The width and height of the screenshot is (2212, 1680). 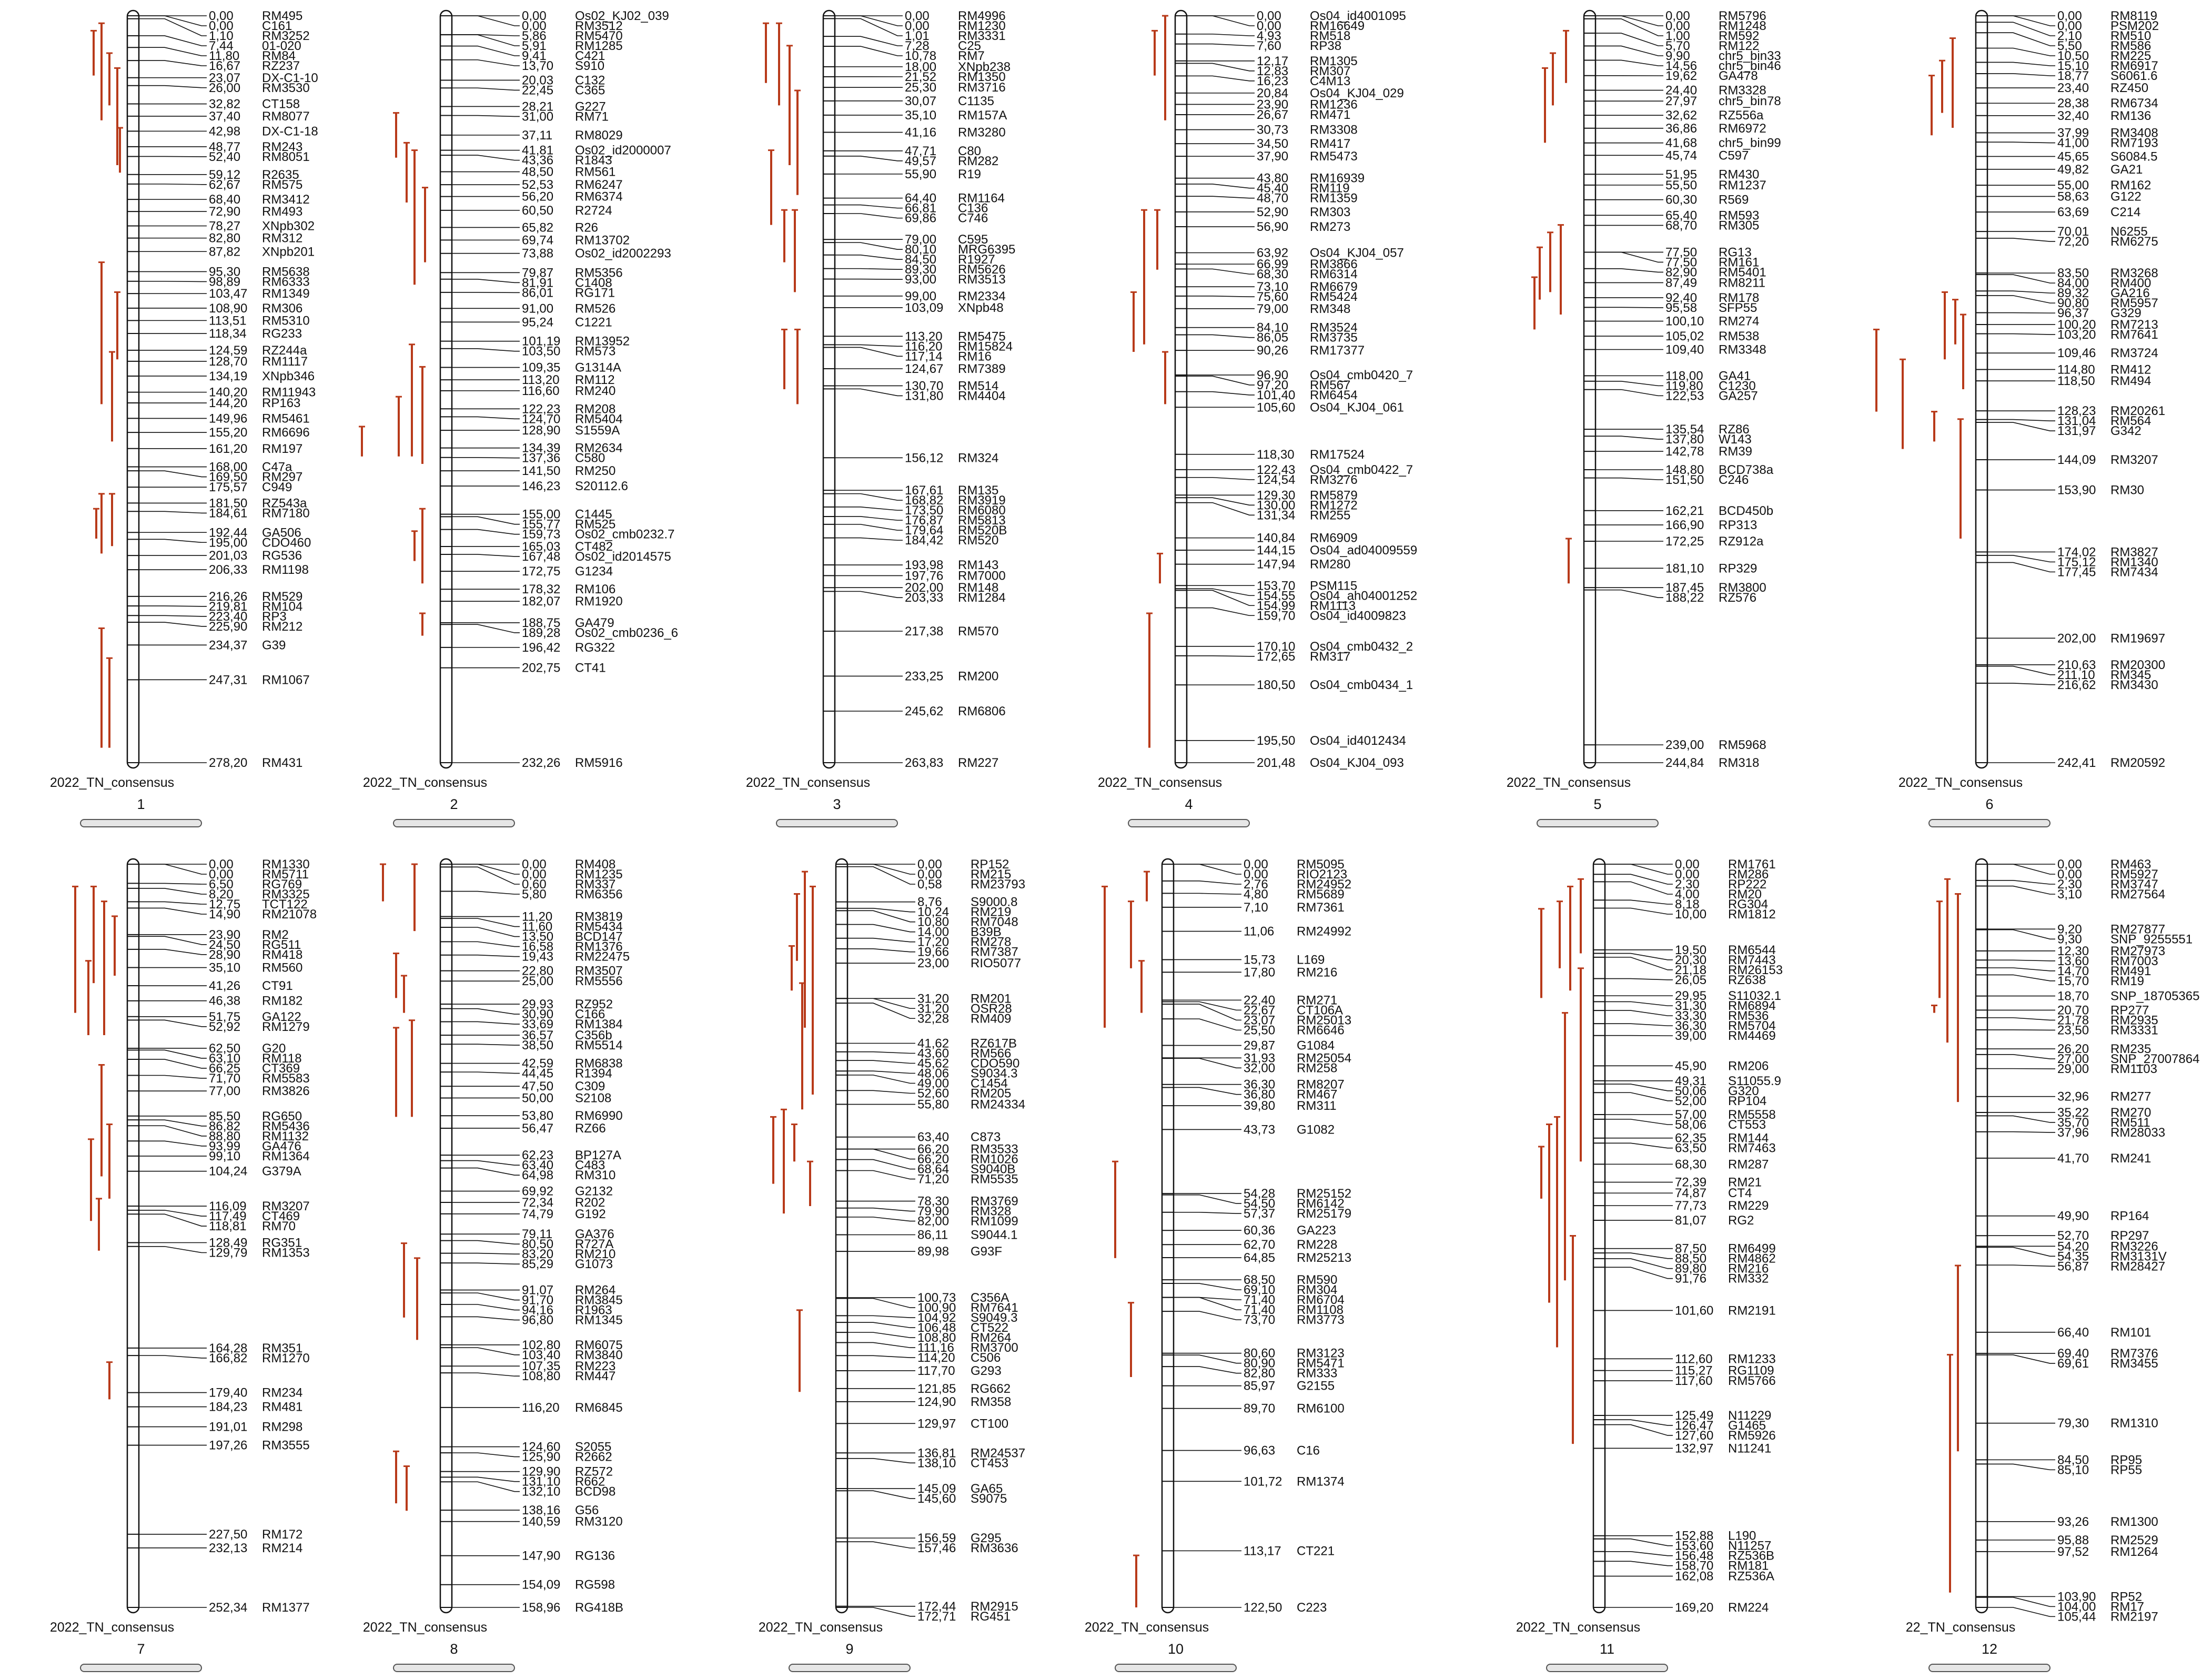 What do you see at coordinates (2073, 1354) in the screenshot?
I see `marker-position: 69,40` at bounding box center [2073, 1354].